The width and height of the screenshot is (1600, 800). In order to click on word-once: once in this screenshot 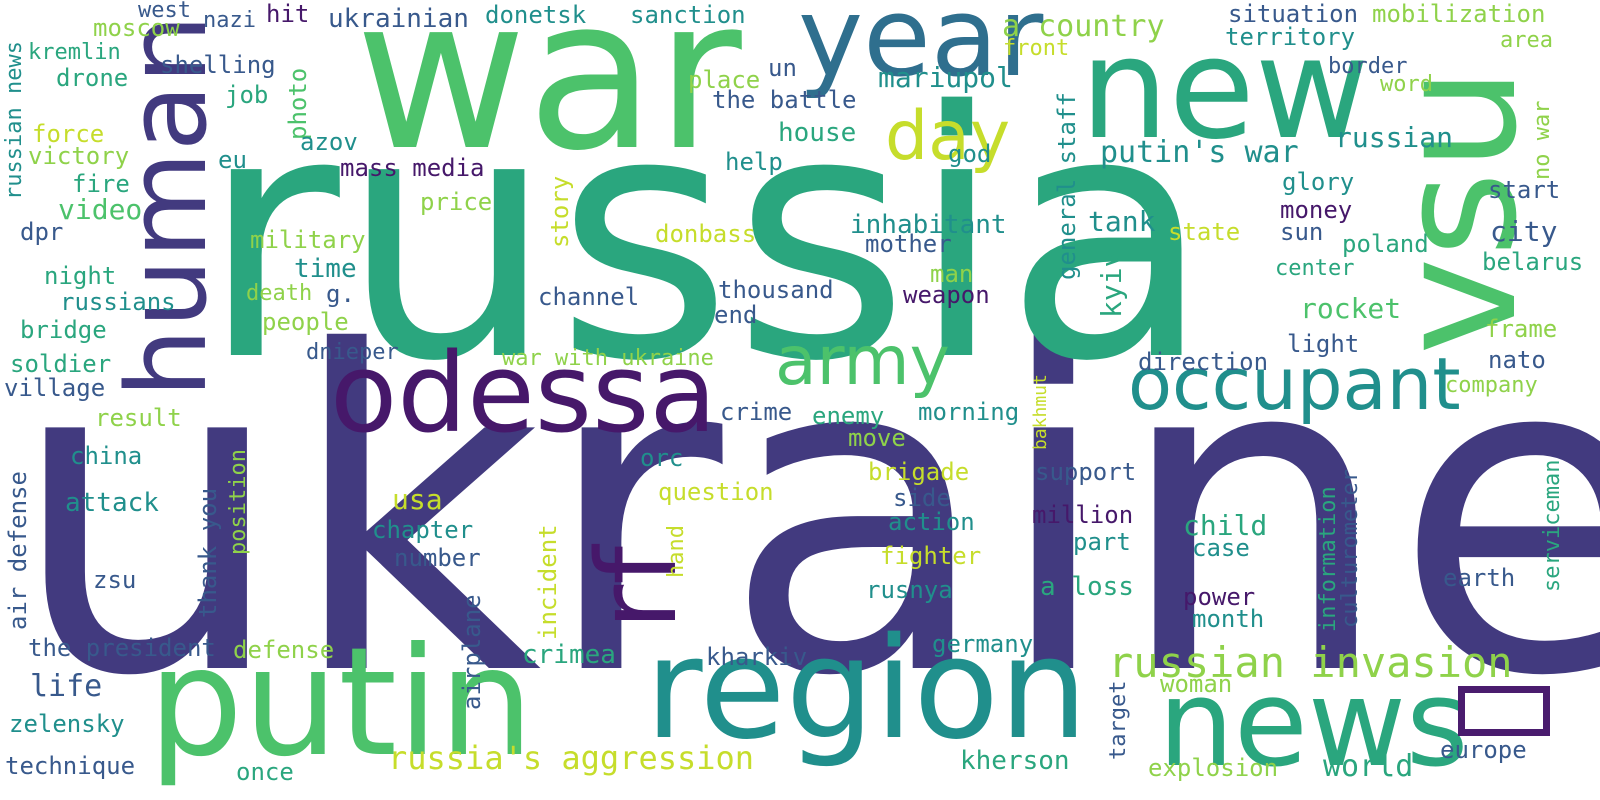, I will do `click(265, 772)`.